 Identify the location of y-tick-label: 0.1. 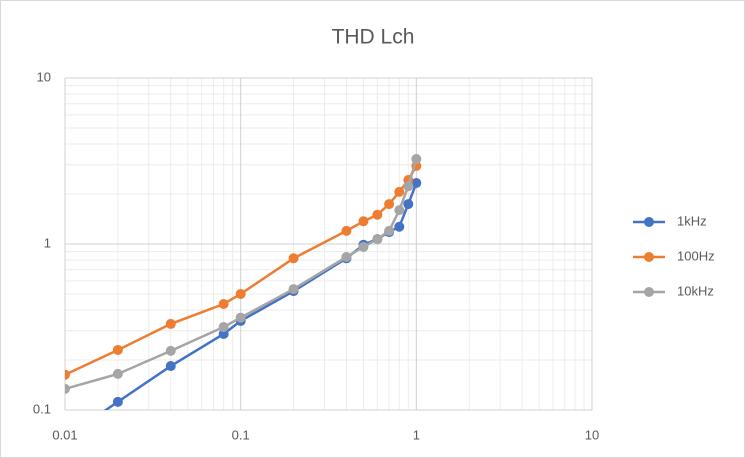
(42, 408).